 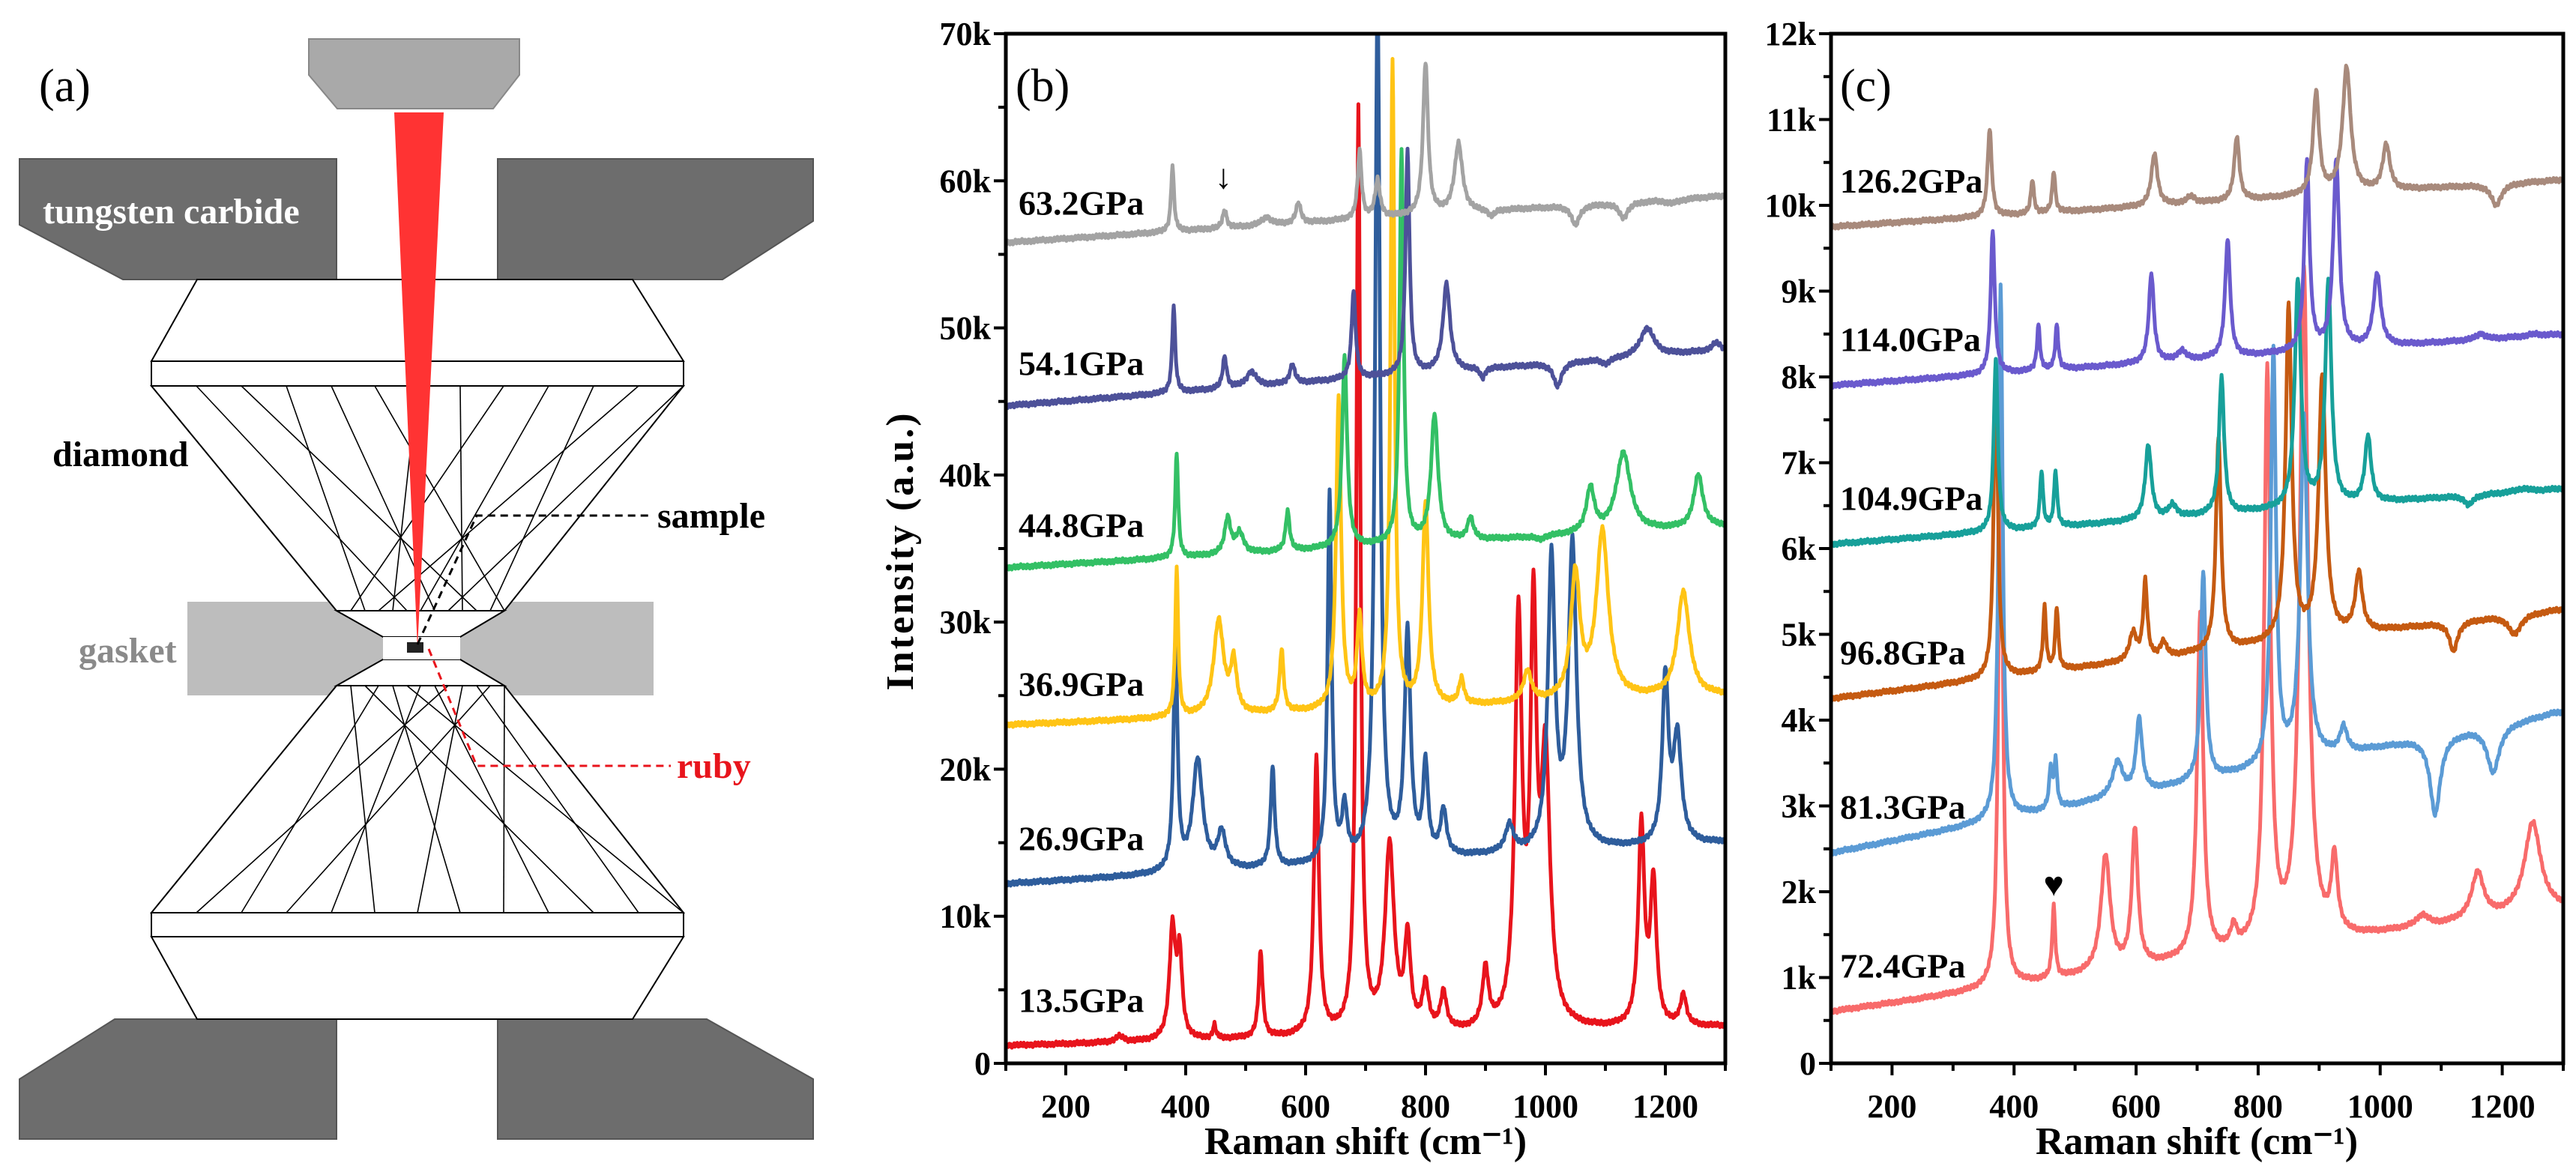 What do you see at coordinates (549, 708) in the screenshot?
I see `ruby-leader-line` at bounding box center [549, 708].